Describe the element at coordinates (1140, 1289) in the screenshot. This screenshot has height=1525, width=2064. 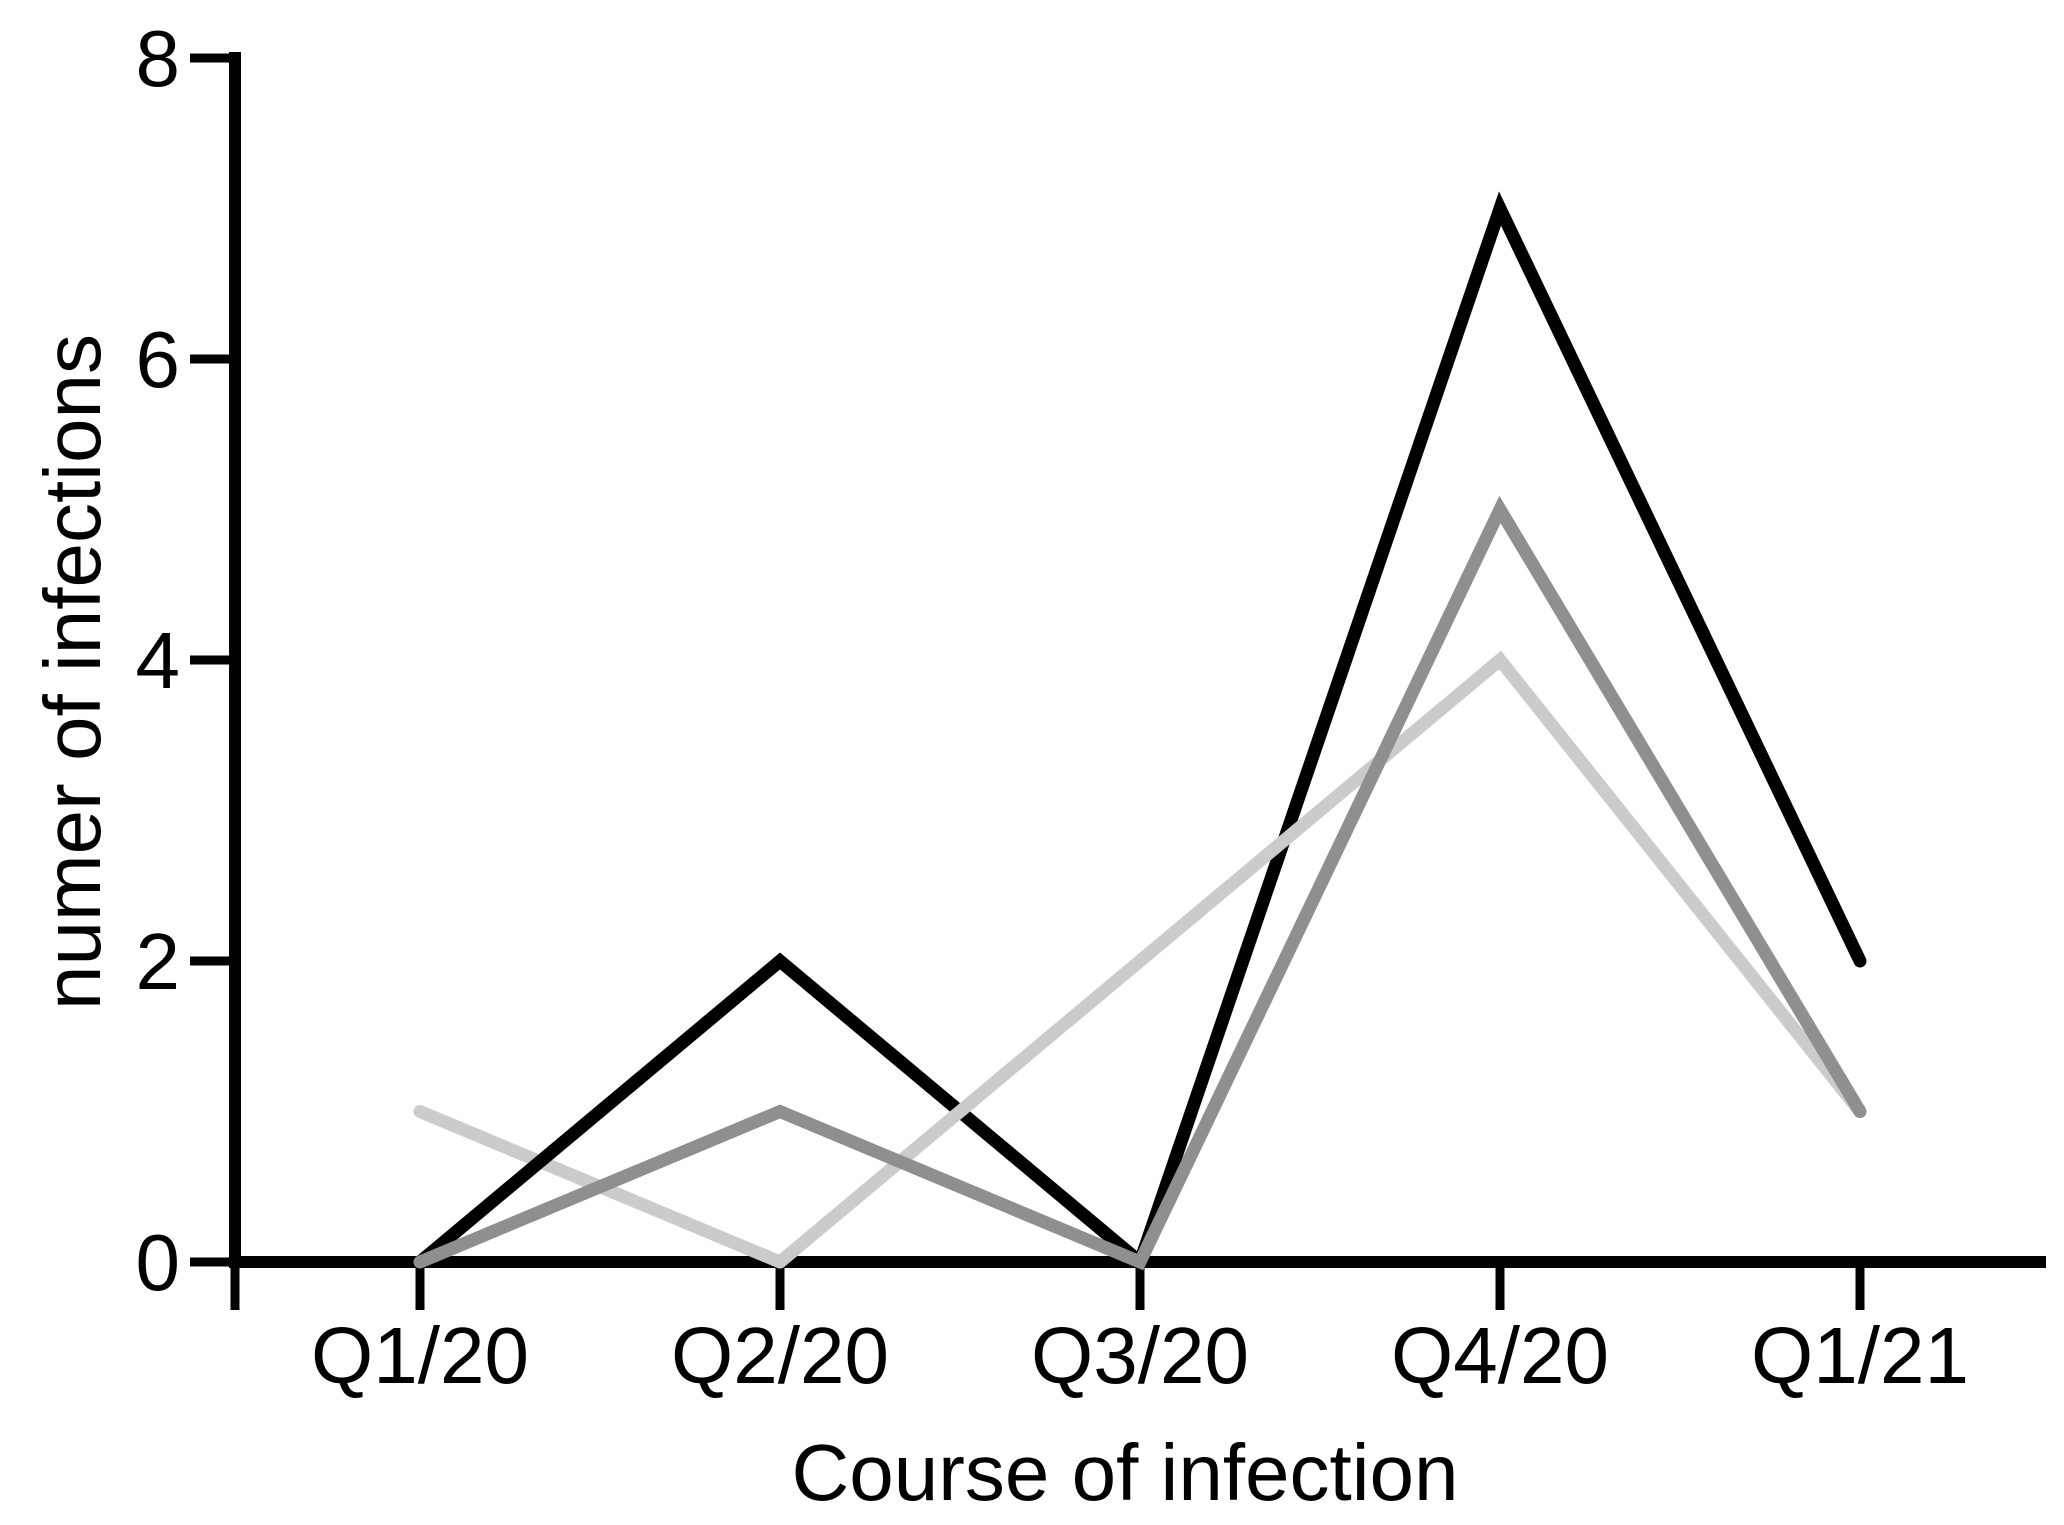
I see `x-axis-ticks` at that location.